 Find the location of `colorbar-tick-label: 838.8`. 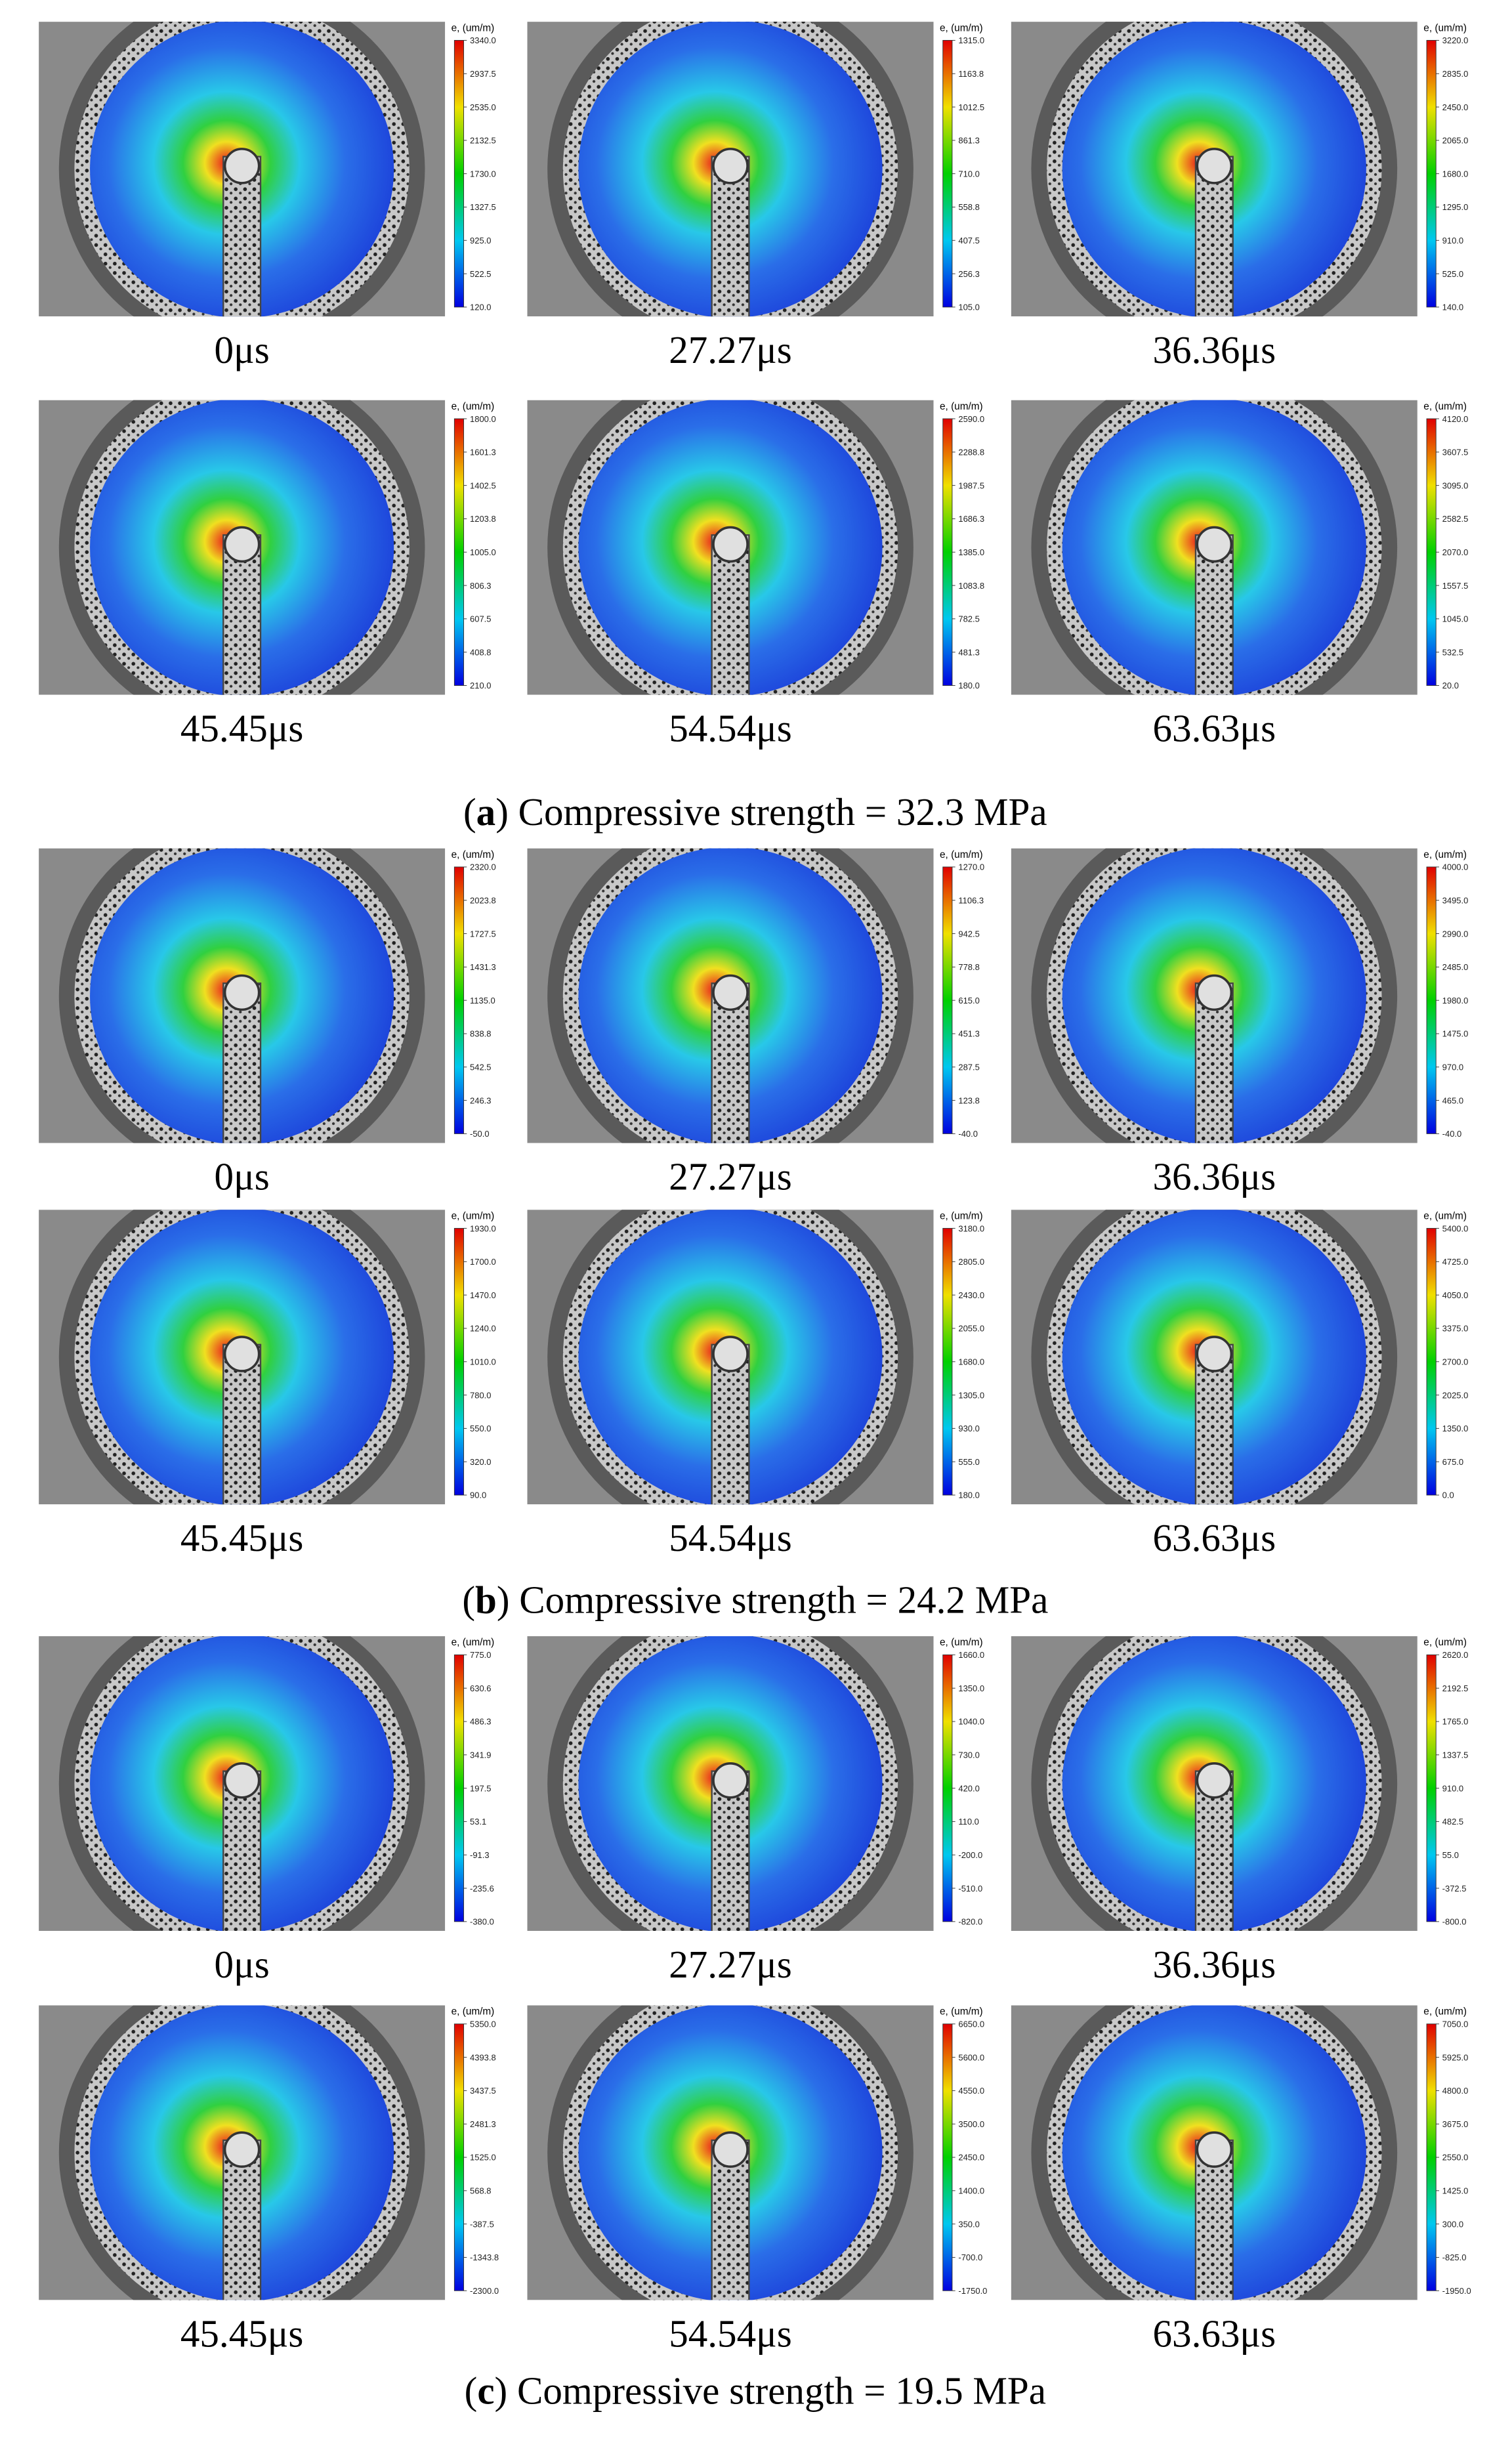

colorbar-tick-label: 838.8 is located at coordinates (481, 1034).